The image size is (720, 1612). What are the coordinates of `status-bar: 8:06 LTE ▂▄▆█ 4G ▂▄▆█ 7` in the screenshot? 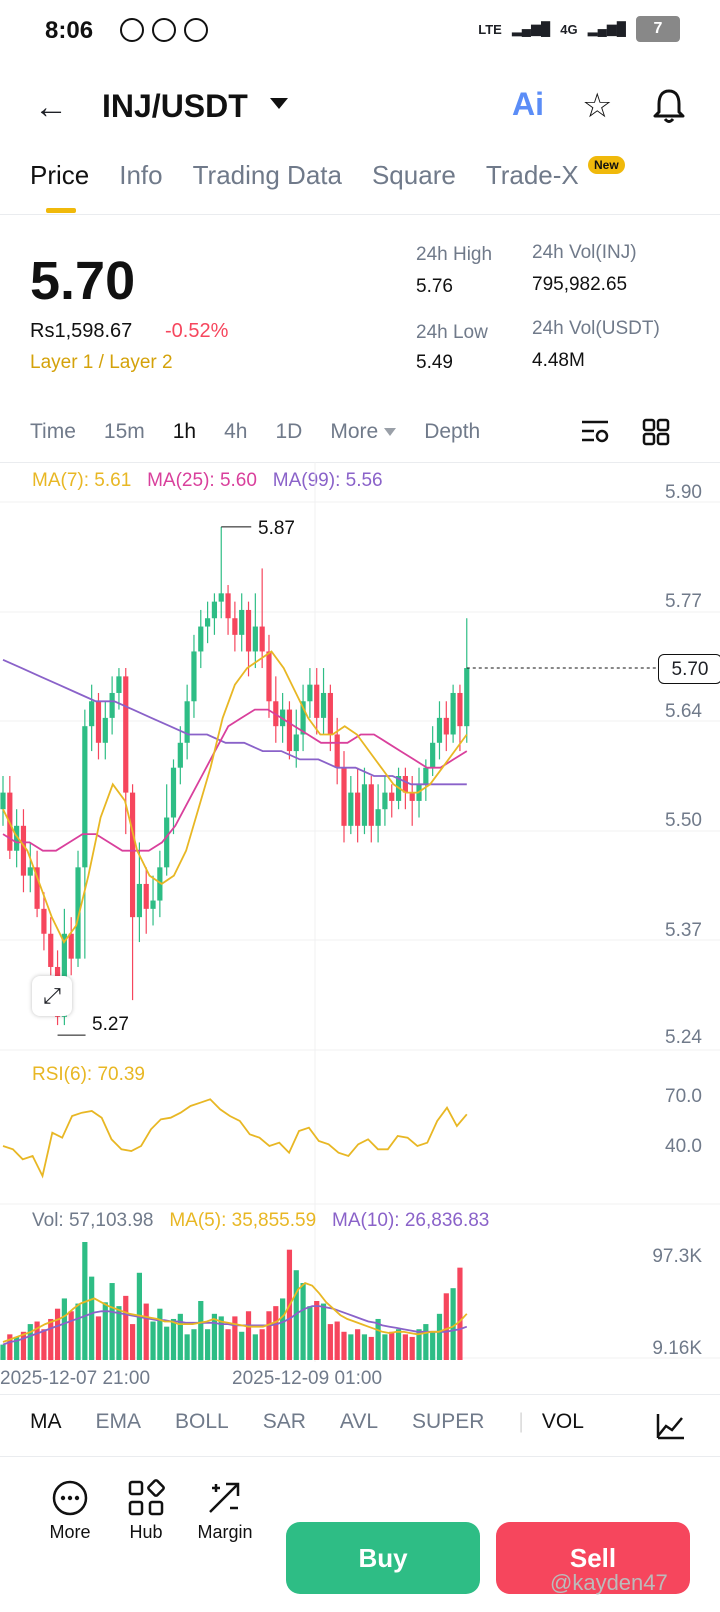 It's located at (360, 32).